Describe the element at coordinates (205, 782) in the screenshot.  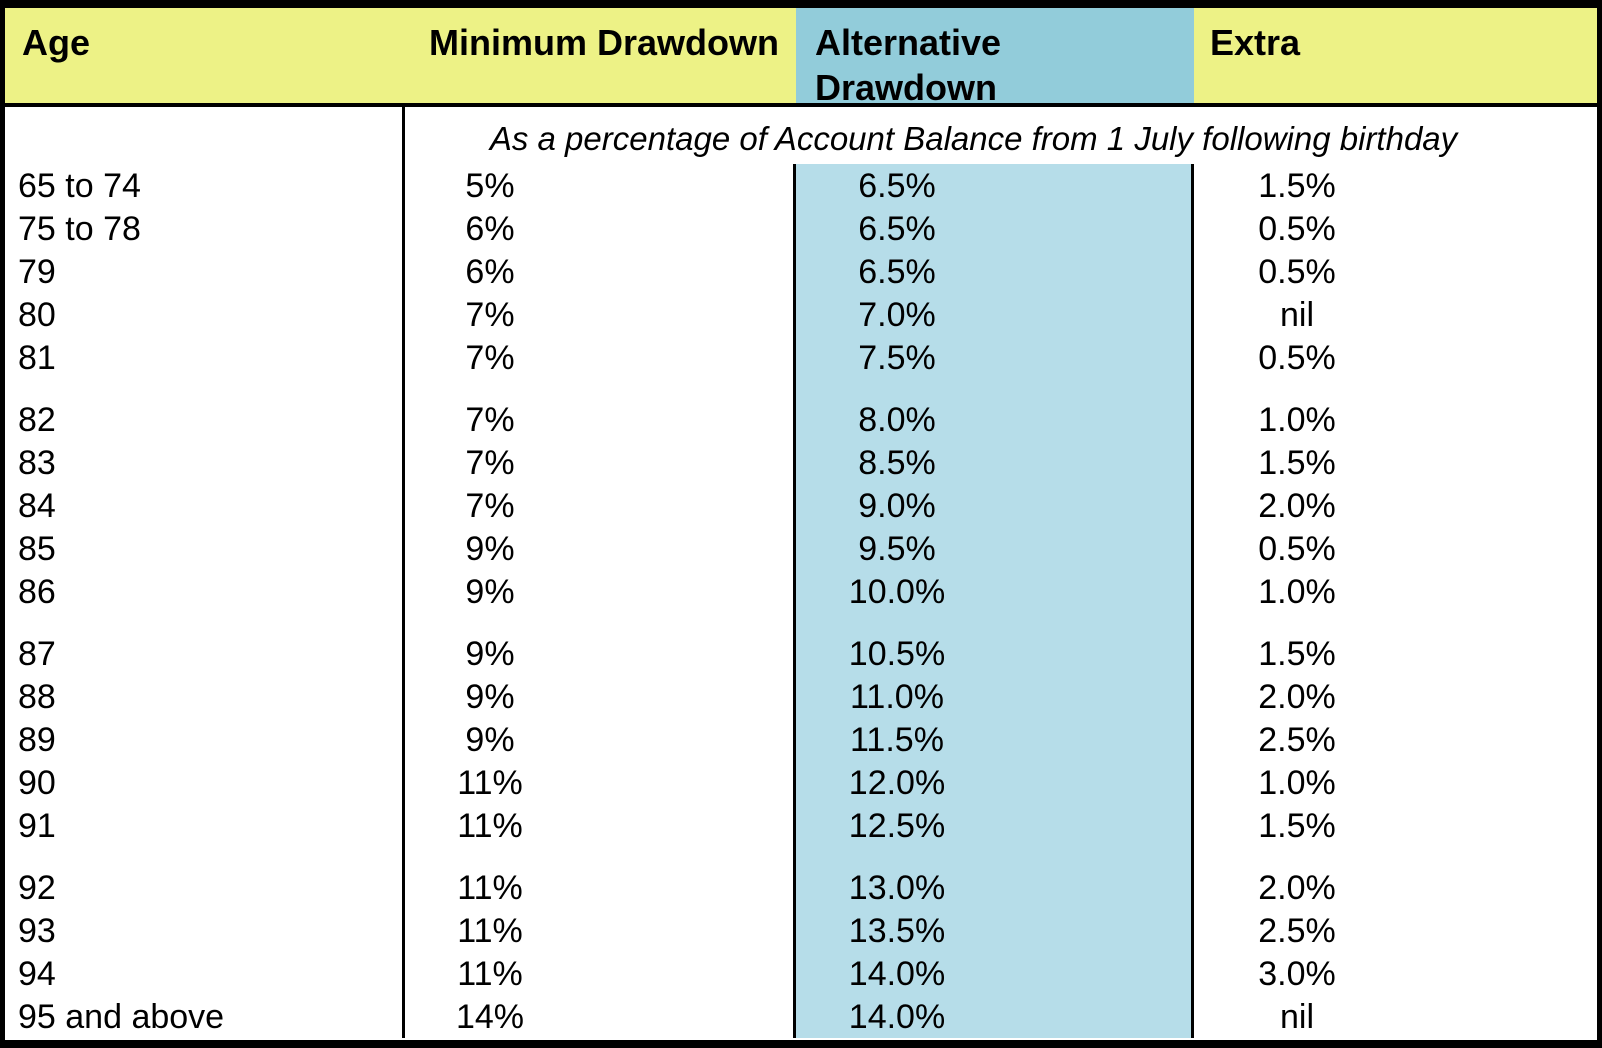
I see `age-cell: 90` at that location.